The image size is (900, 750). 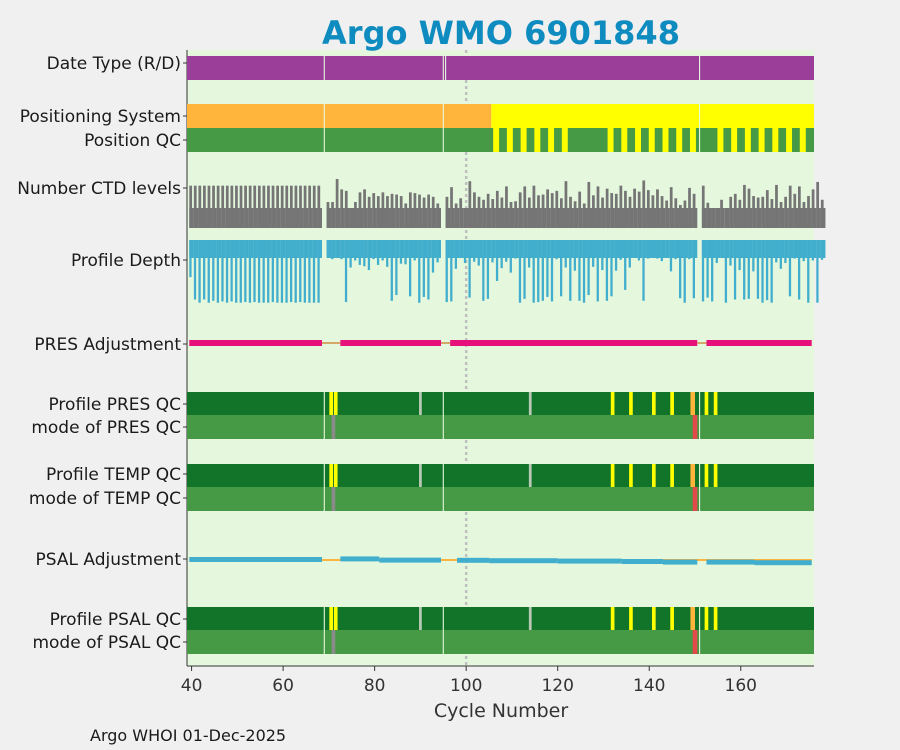 What do you see at coordinates (783, 563) in the screenshot?
I see `psal-adjustment-segment` at bounding box center [783, 563].